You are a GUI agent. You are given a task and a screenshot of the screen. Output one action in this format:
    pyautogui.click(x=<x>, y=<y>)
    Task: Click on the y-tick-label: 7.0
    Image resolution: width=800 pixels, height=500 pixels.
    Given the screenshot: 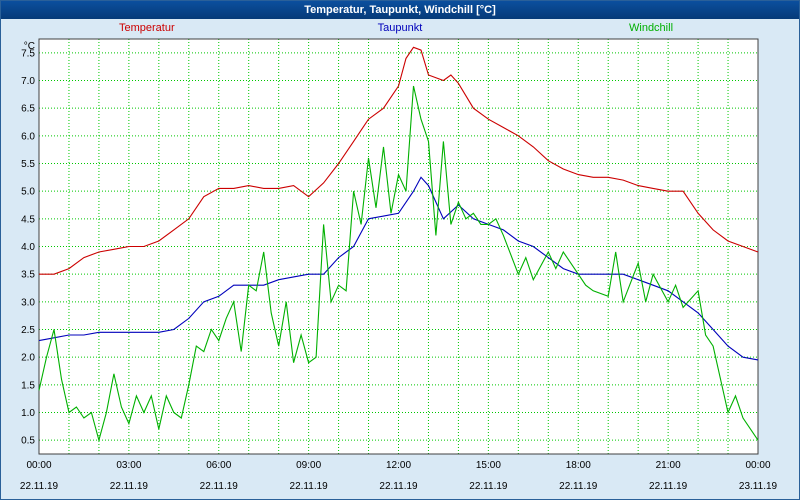 What is the action you would take?
    pyautogui.click(x=28, y=81)
    